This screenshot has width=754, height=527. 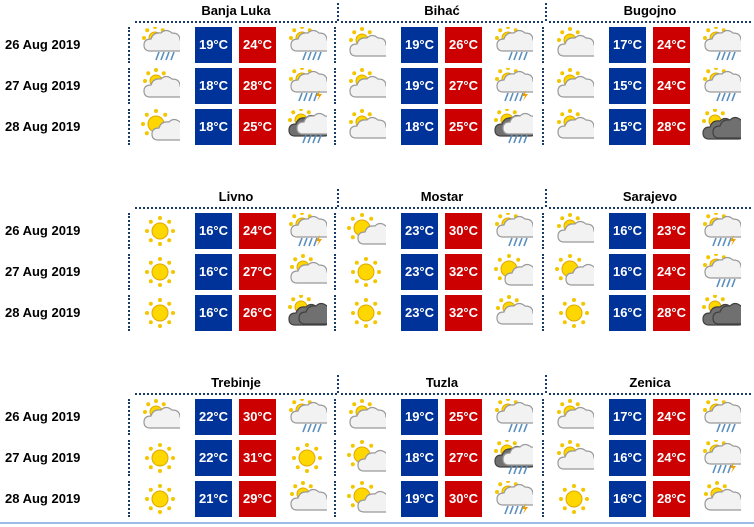 What do you see at coordinates (463, 45) in the screenshot?
I see `max-temp: 26°C` at bounding box center [463, 45].